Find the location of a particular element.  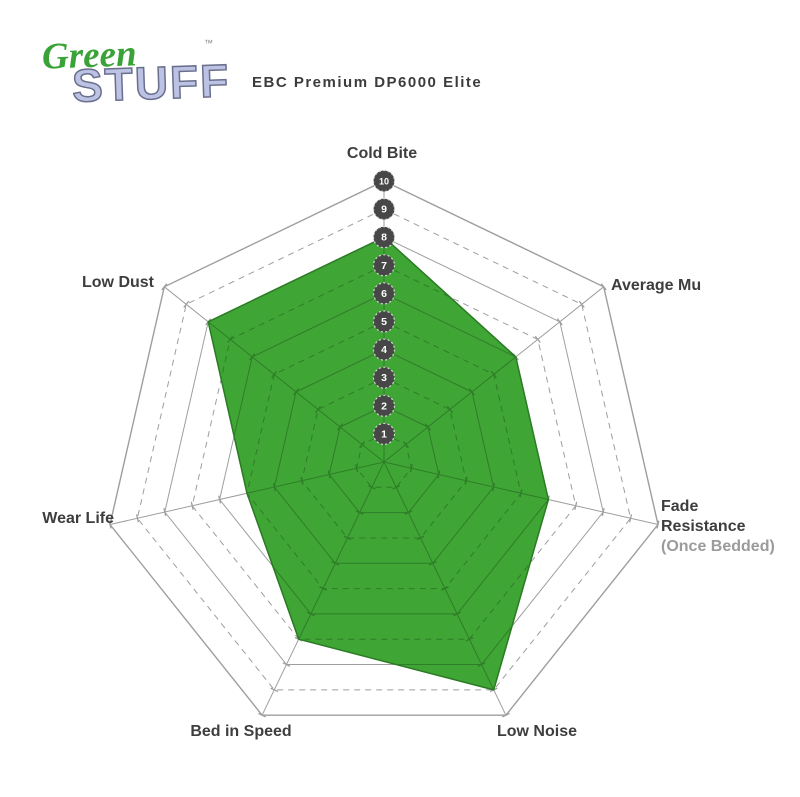

scale-badge-number: 5 is located at coordinates (384, 322).